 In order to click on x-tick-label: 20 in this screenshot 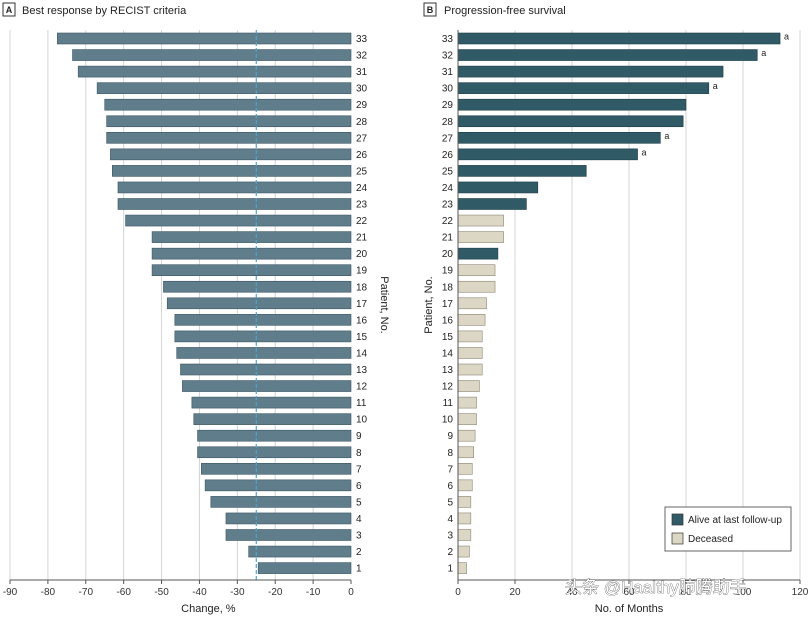, I will do `click(515, 592)`.